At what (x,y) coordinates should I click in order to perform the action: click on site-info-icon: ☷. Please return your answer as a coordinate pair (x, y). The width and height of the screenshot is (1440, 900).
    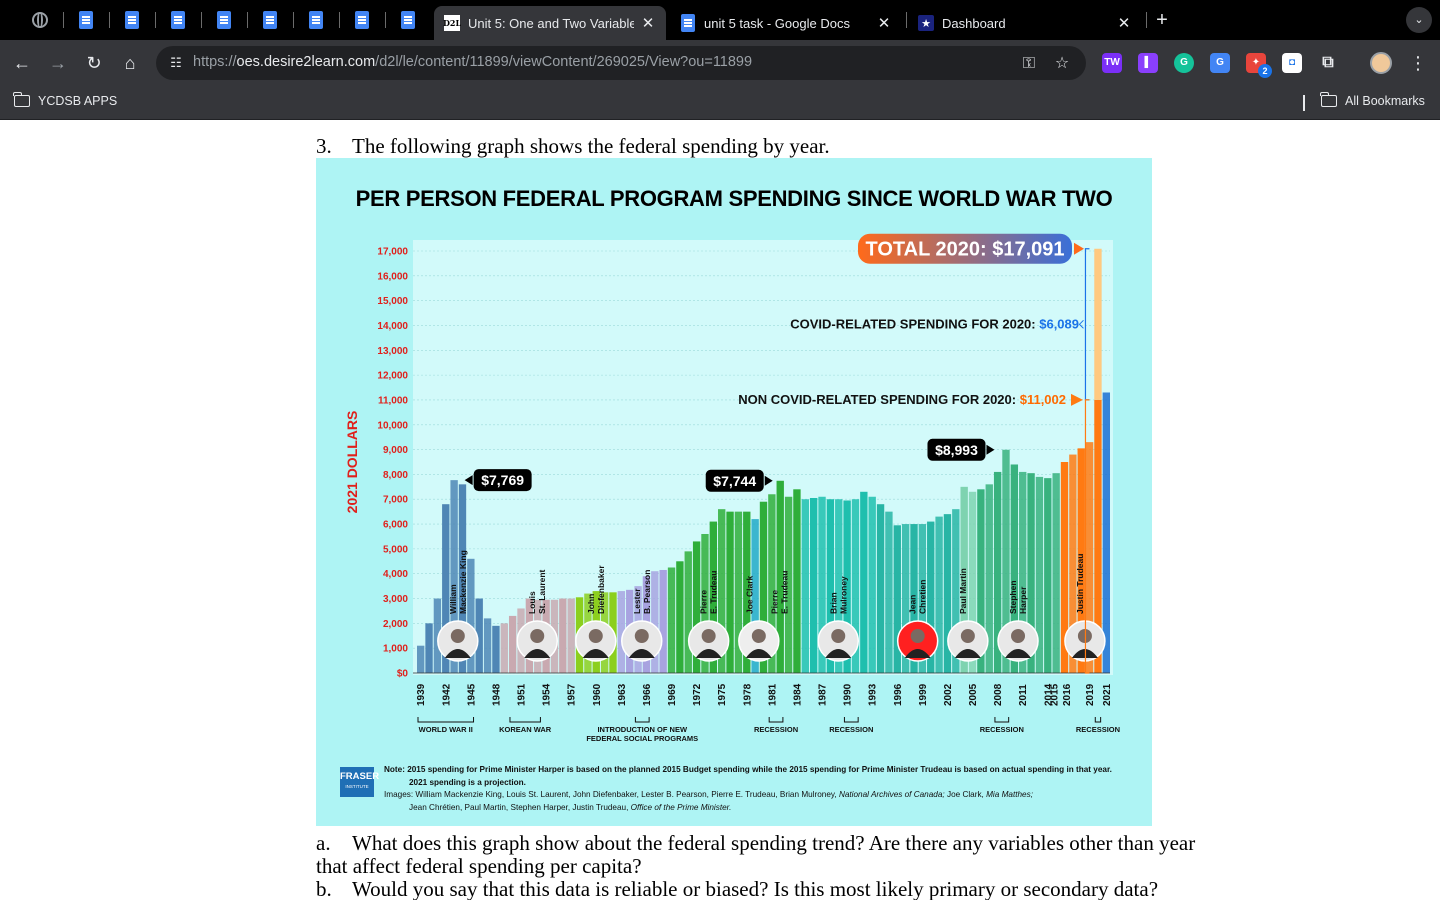
    Looking at the image, I should click on (176, 62).